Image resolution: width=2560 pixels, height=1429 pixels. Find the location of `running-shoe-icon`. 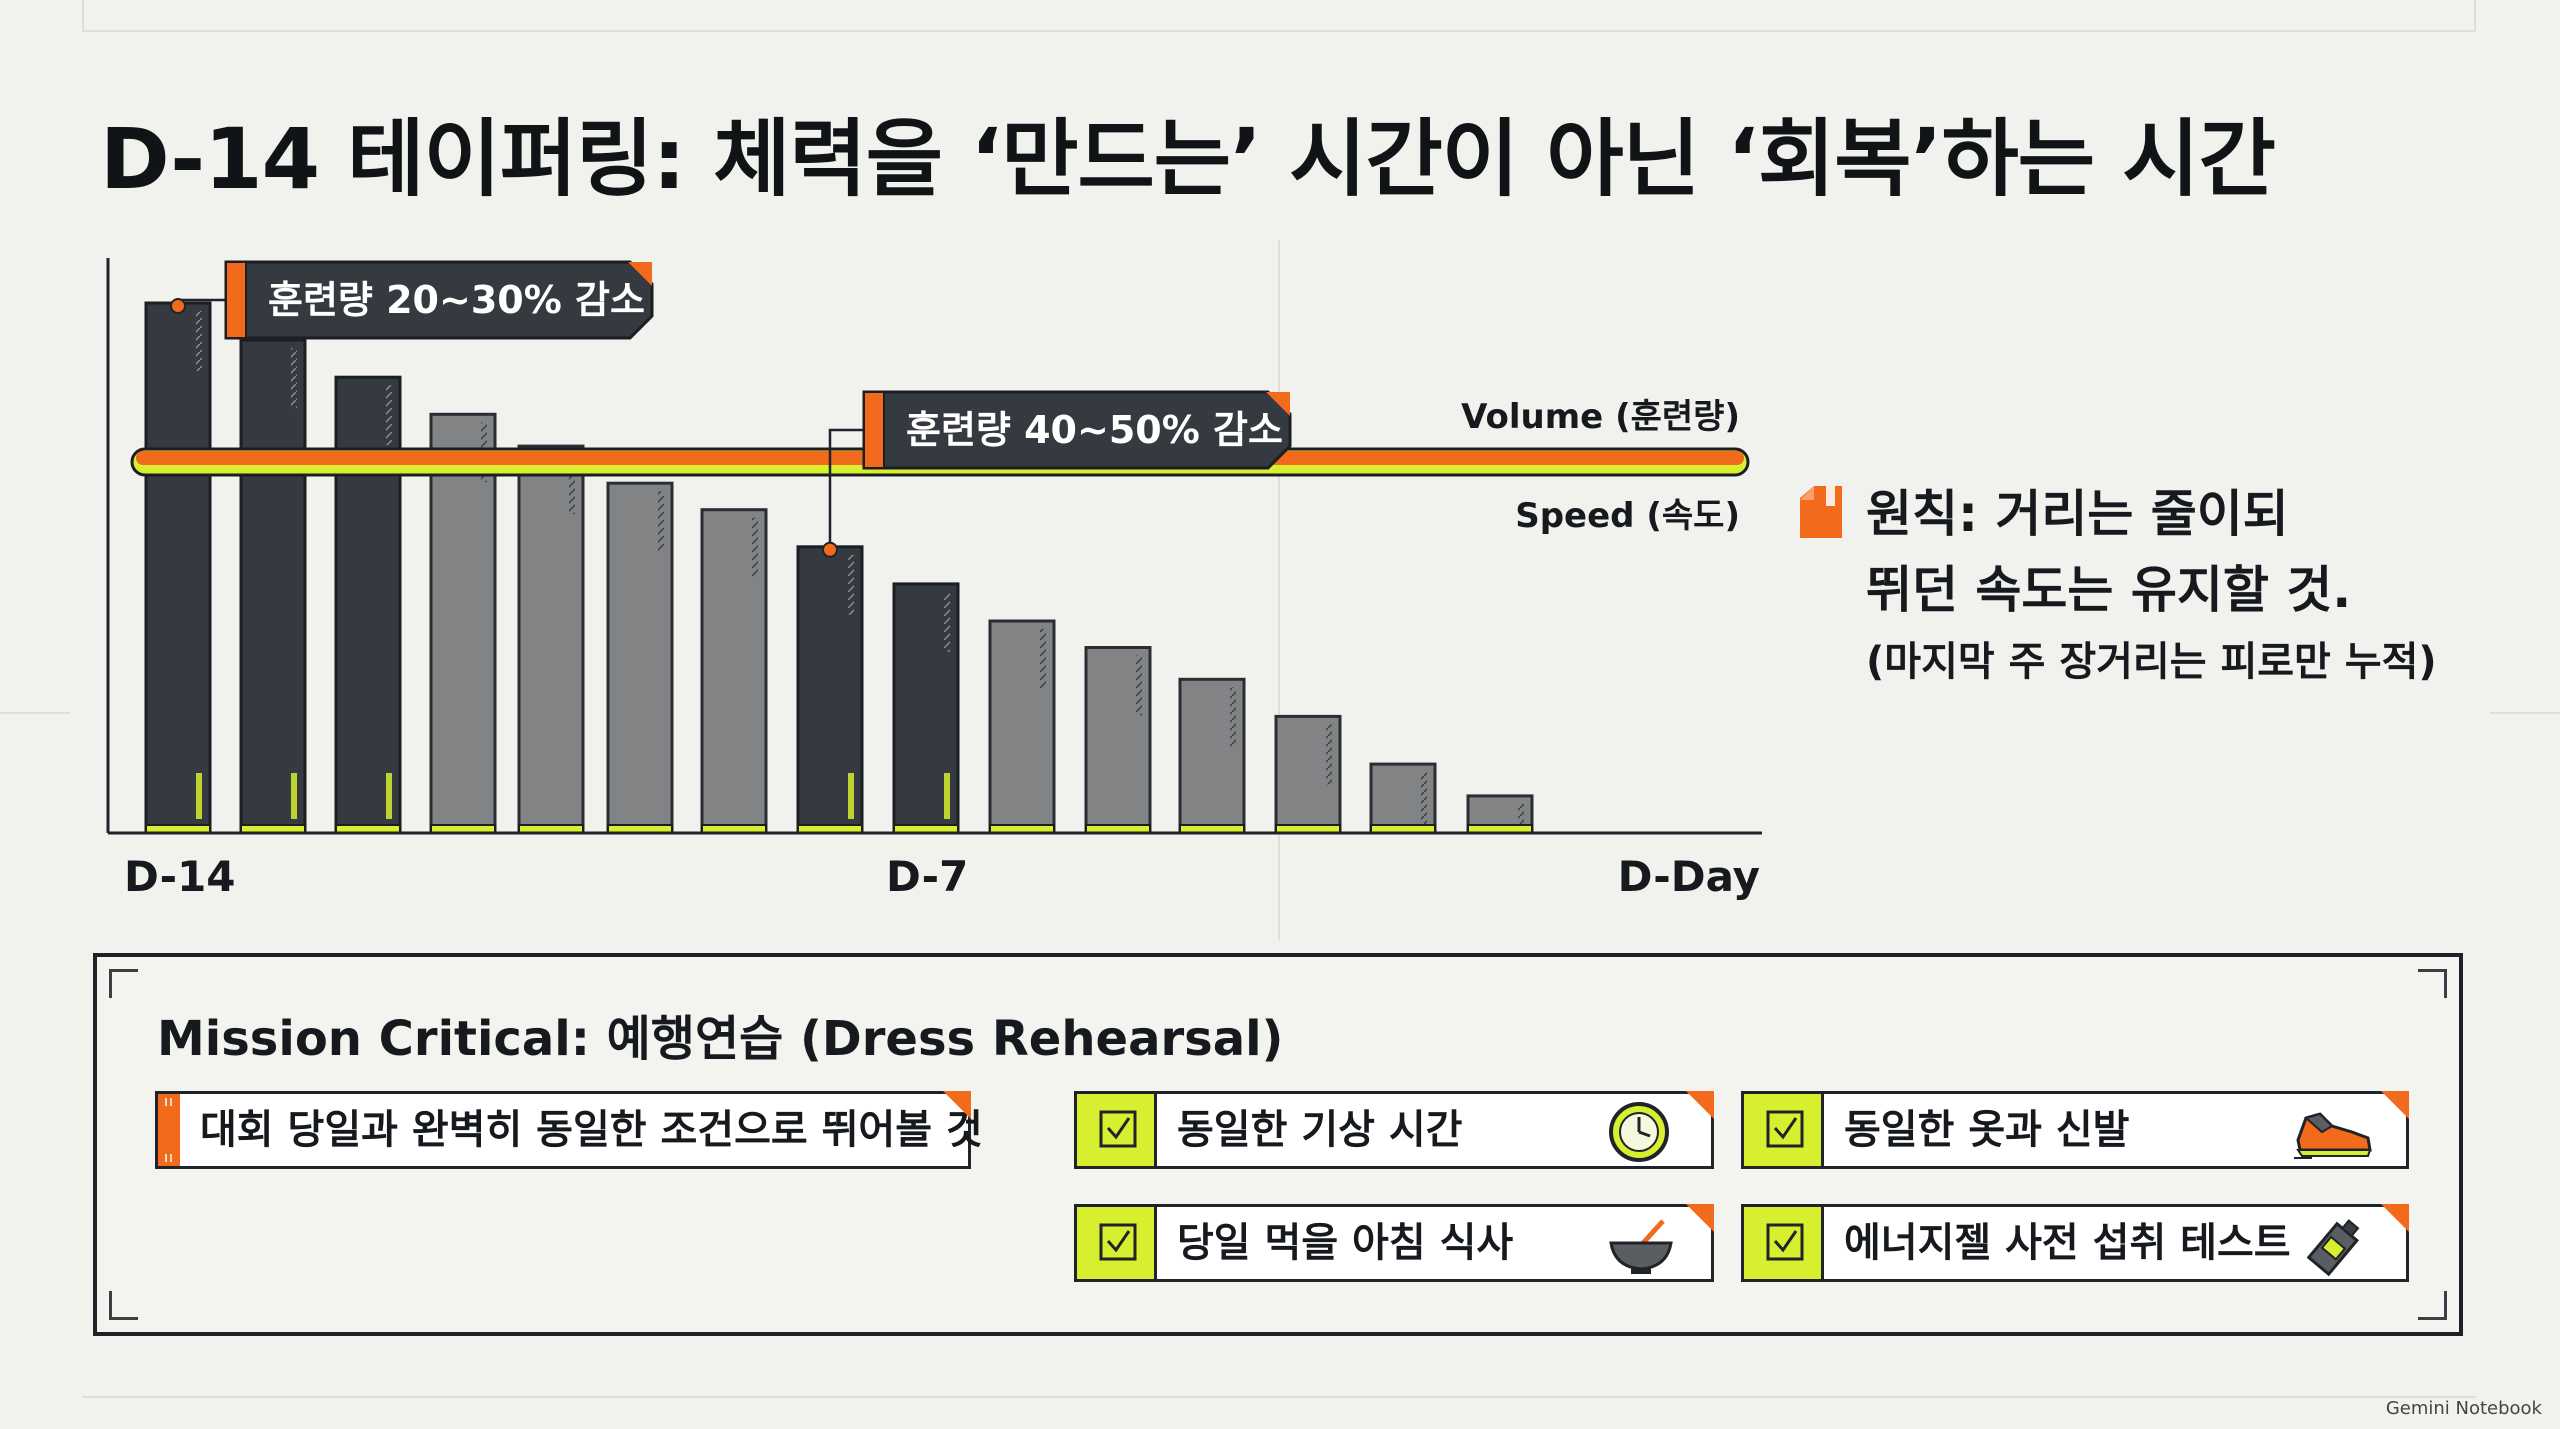

running-shoe-icon is located at coordinates (2333, 1135).